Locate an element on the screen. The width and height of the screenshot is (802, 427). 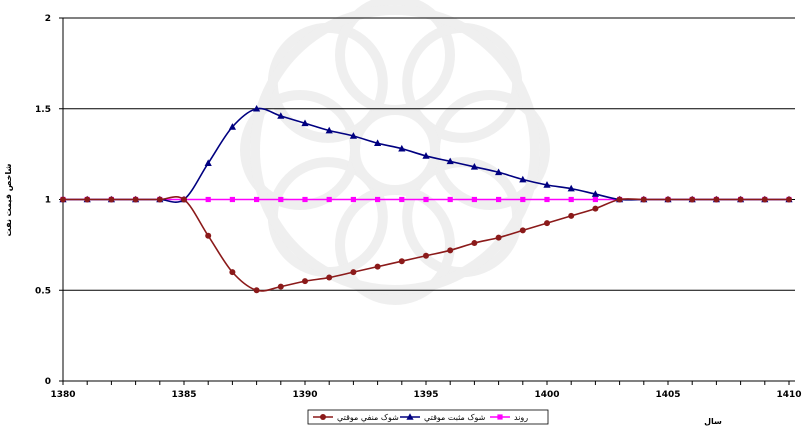
legend-box is located at coordinates (428, 417).